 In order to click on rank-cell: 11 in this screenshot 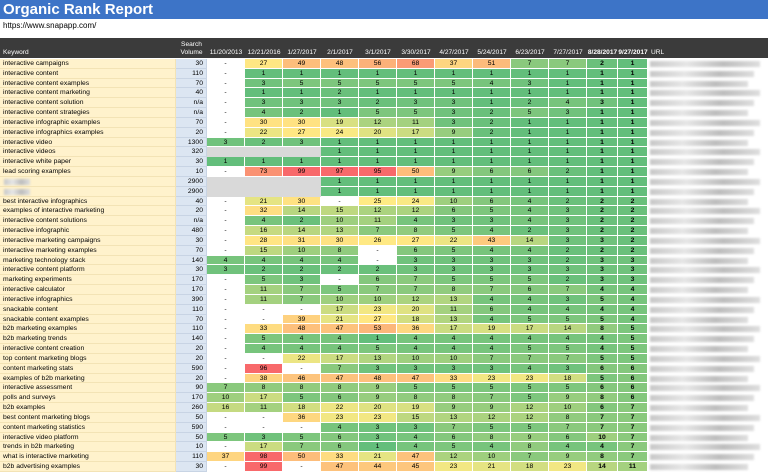, I will do `click(264, 408)`.